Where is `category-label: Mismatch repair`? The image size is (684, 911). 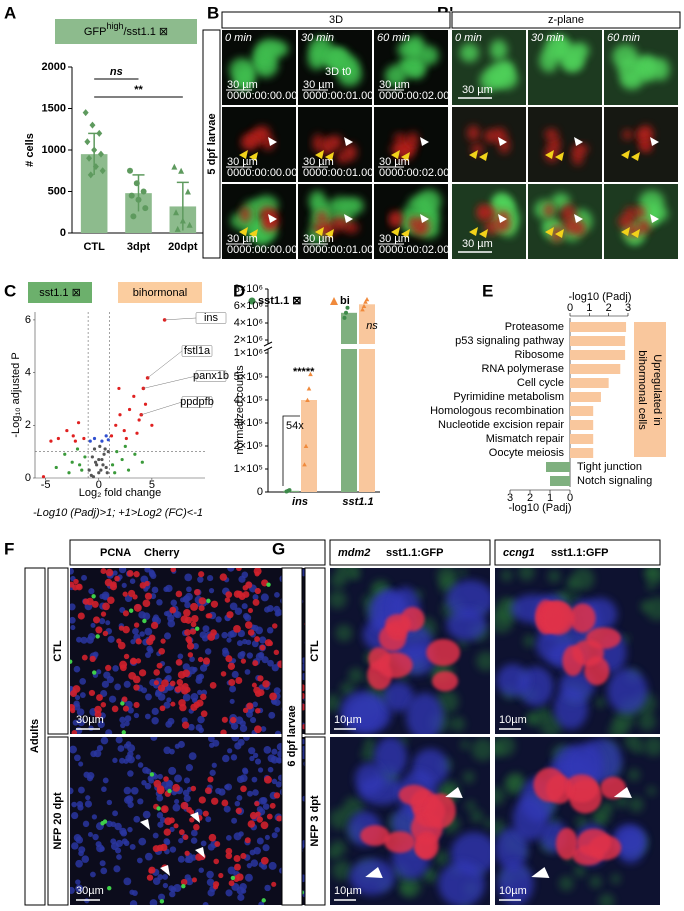 category-label: Mismatch repair is located at coordinates (525, 439).